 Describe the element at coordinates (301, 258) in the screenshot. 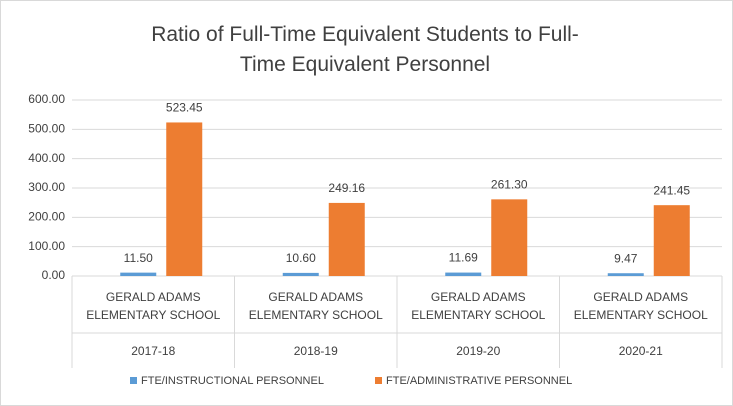

I see `data-label: 10.60` at that location.